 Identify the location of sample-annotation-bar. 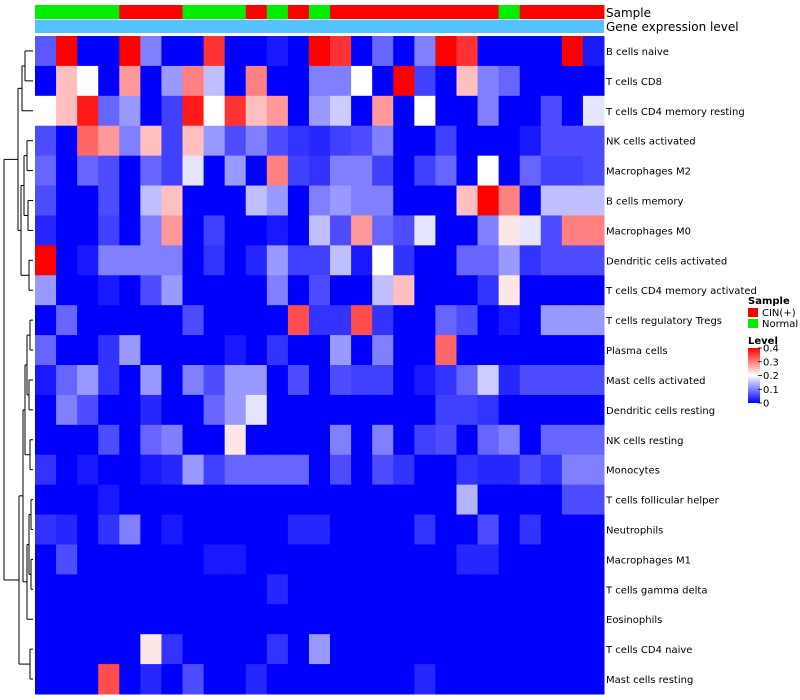
(320, 12).